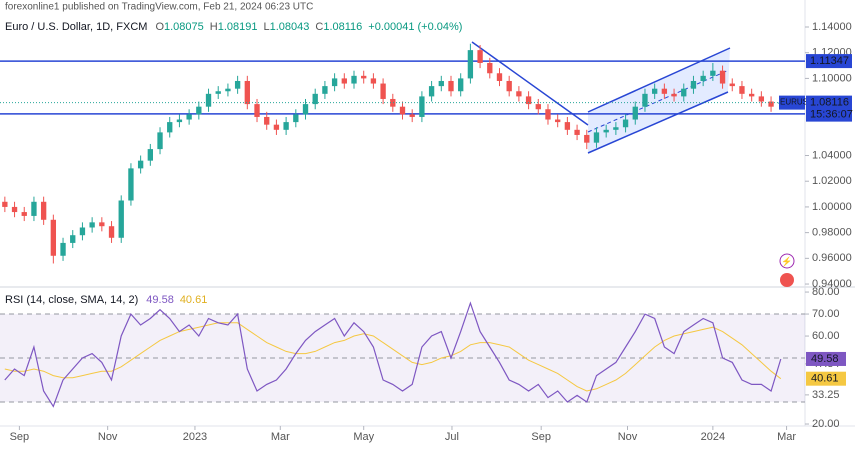 The height and width of the screenshot is (451, 855). What do you see at coordinates (160, 300) in the screenshot?
I see `rsi-value: 49.58` at bounding box center [160, 300].